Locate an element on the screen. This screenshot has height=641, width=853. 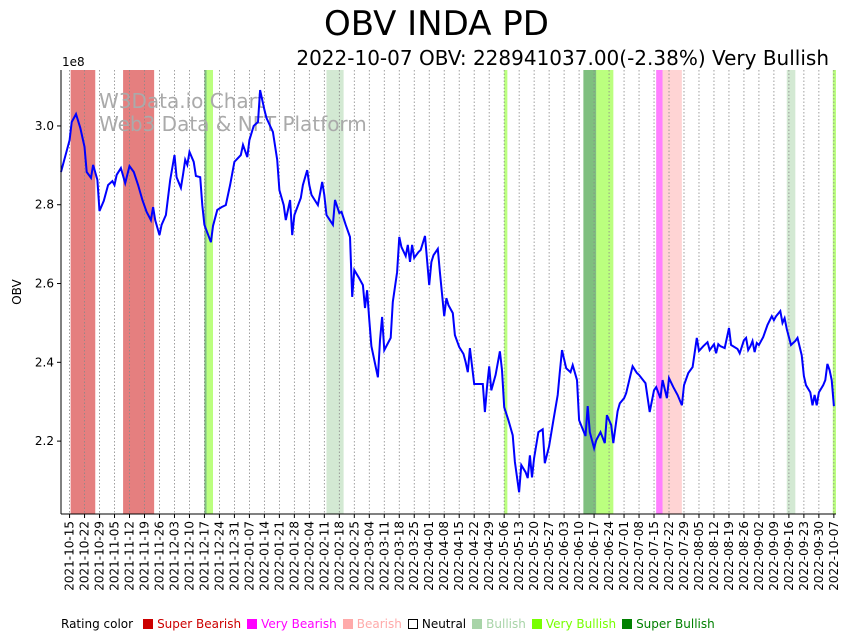
legend-text: Neutral is located at coordinates (444, 624).